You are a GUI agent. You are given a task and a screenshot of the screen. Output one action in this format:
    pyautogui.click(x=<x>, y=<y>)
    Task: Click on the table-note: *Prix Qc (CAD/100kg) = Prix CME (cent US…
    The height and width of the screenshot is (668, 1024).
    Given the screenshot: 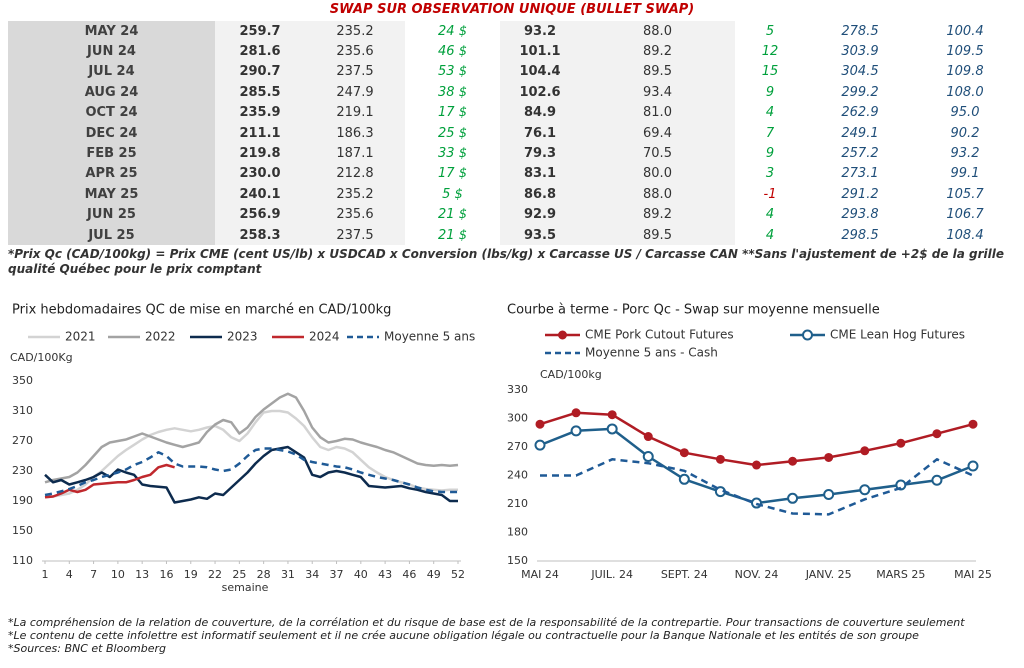 What is the action you would take?
    pyautogui.click(x=506, y=261)
    